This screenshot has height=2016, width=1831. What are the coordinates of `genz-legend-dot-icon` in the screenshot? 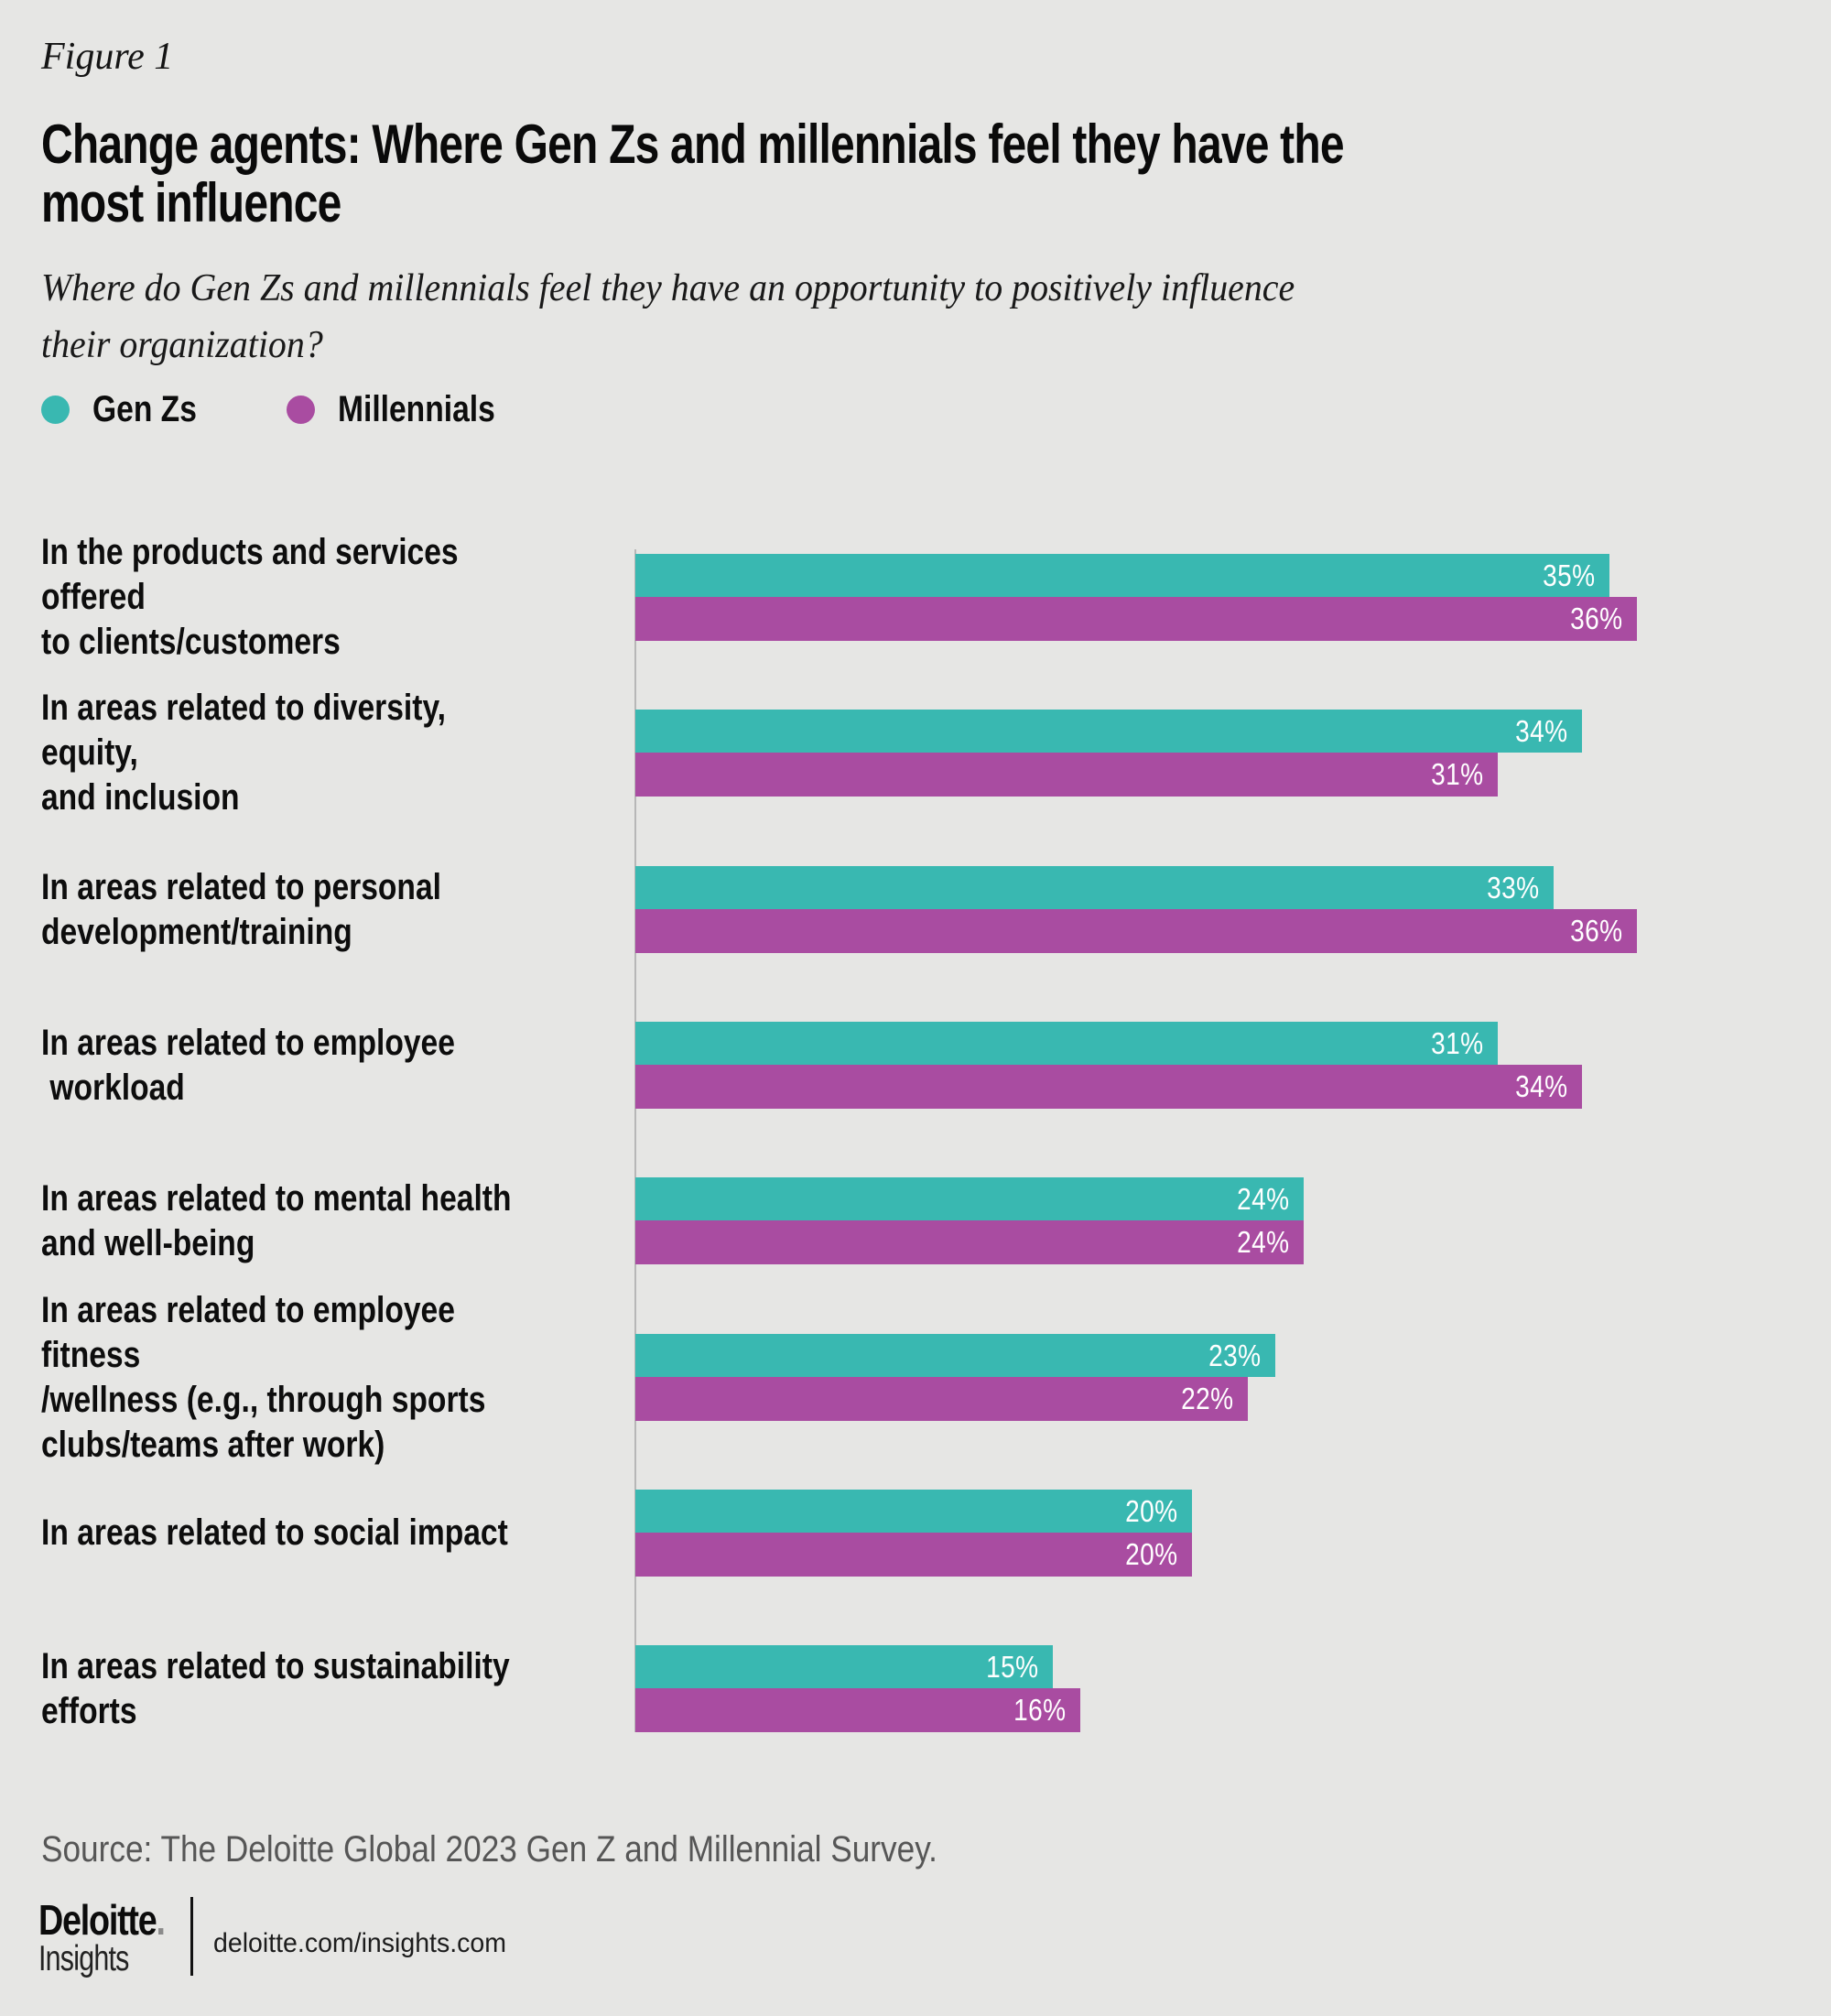 It's located at (55, 409).